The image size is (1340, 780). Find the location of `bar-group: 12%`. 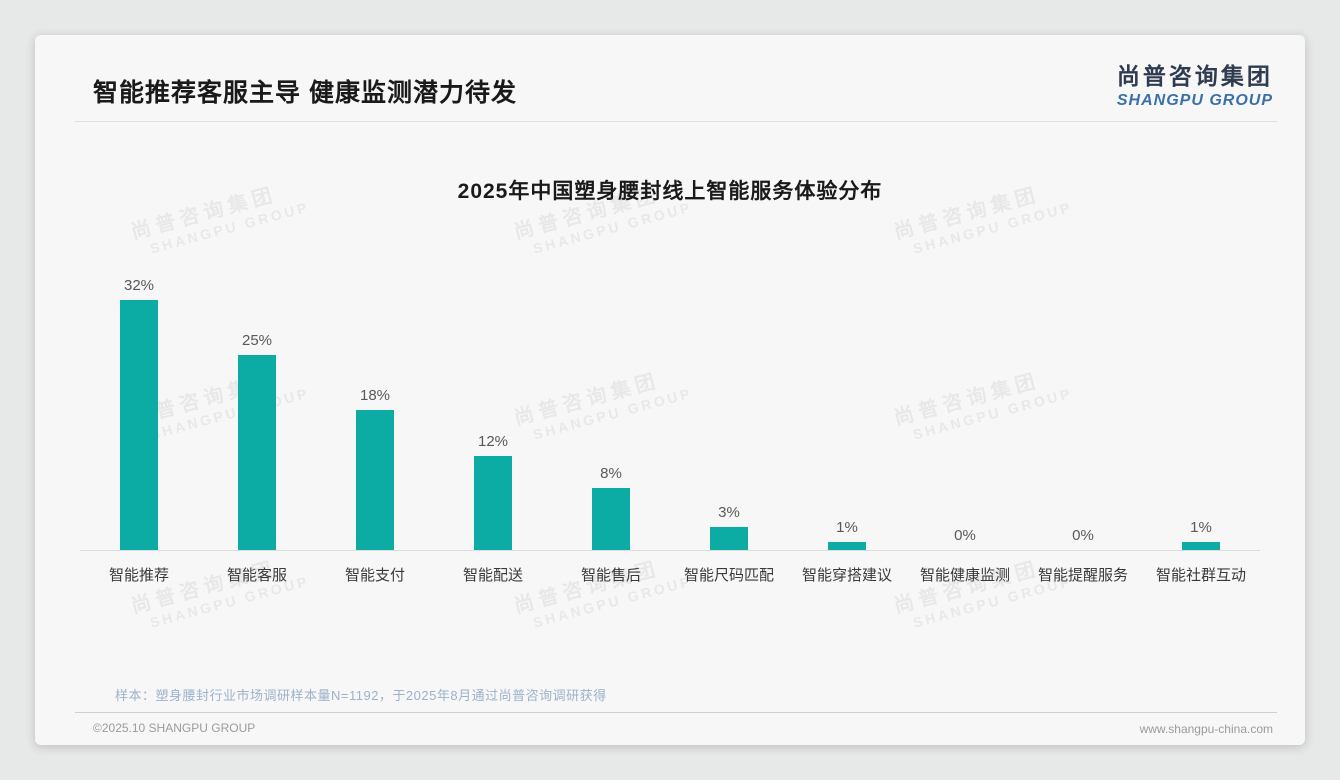

bar-group: 12% is located at coordinates (493, 410).